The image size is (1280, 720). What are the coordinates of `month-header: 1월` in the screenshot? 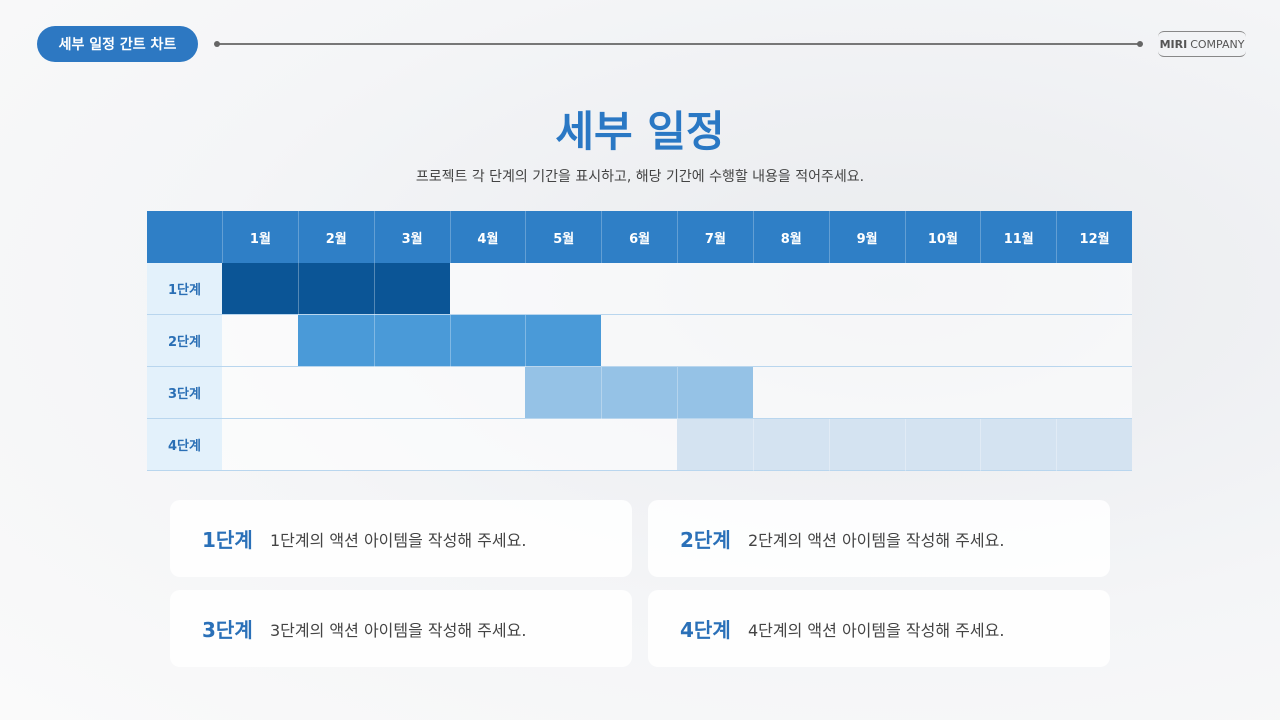 It's located at (260, 237).